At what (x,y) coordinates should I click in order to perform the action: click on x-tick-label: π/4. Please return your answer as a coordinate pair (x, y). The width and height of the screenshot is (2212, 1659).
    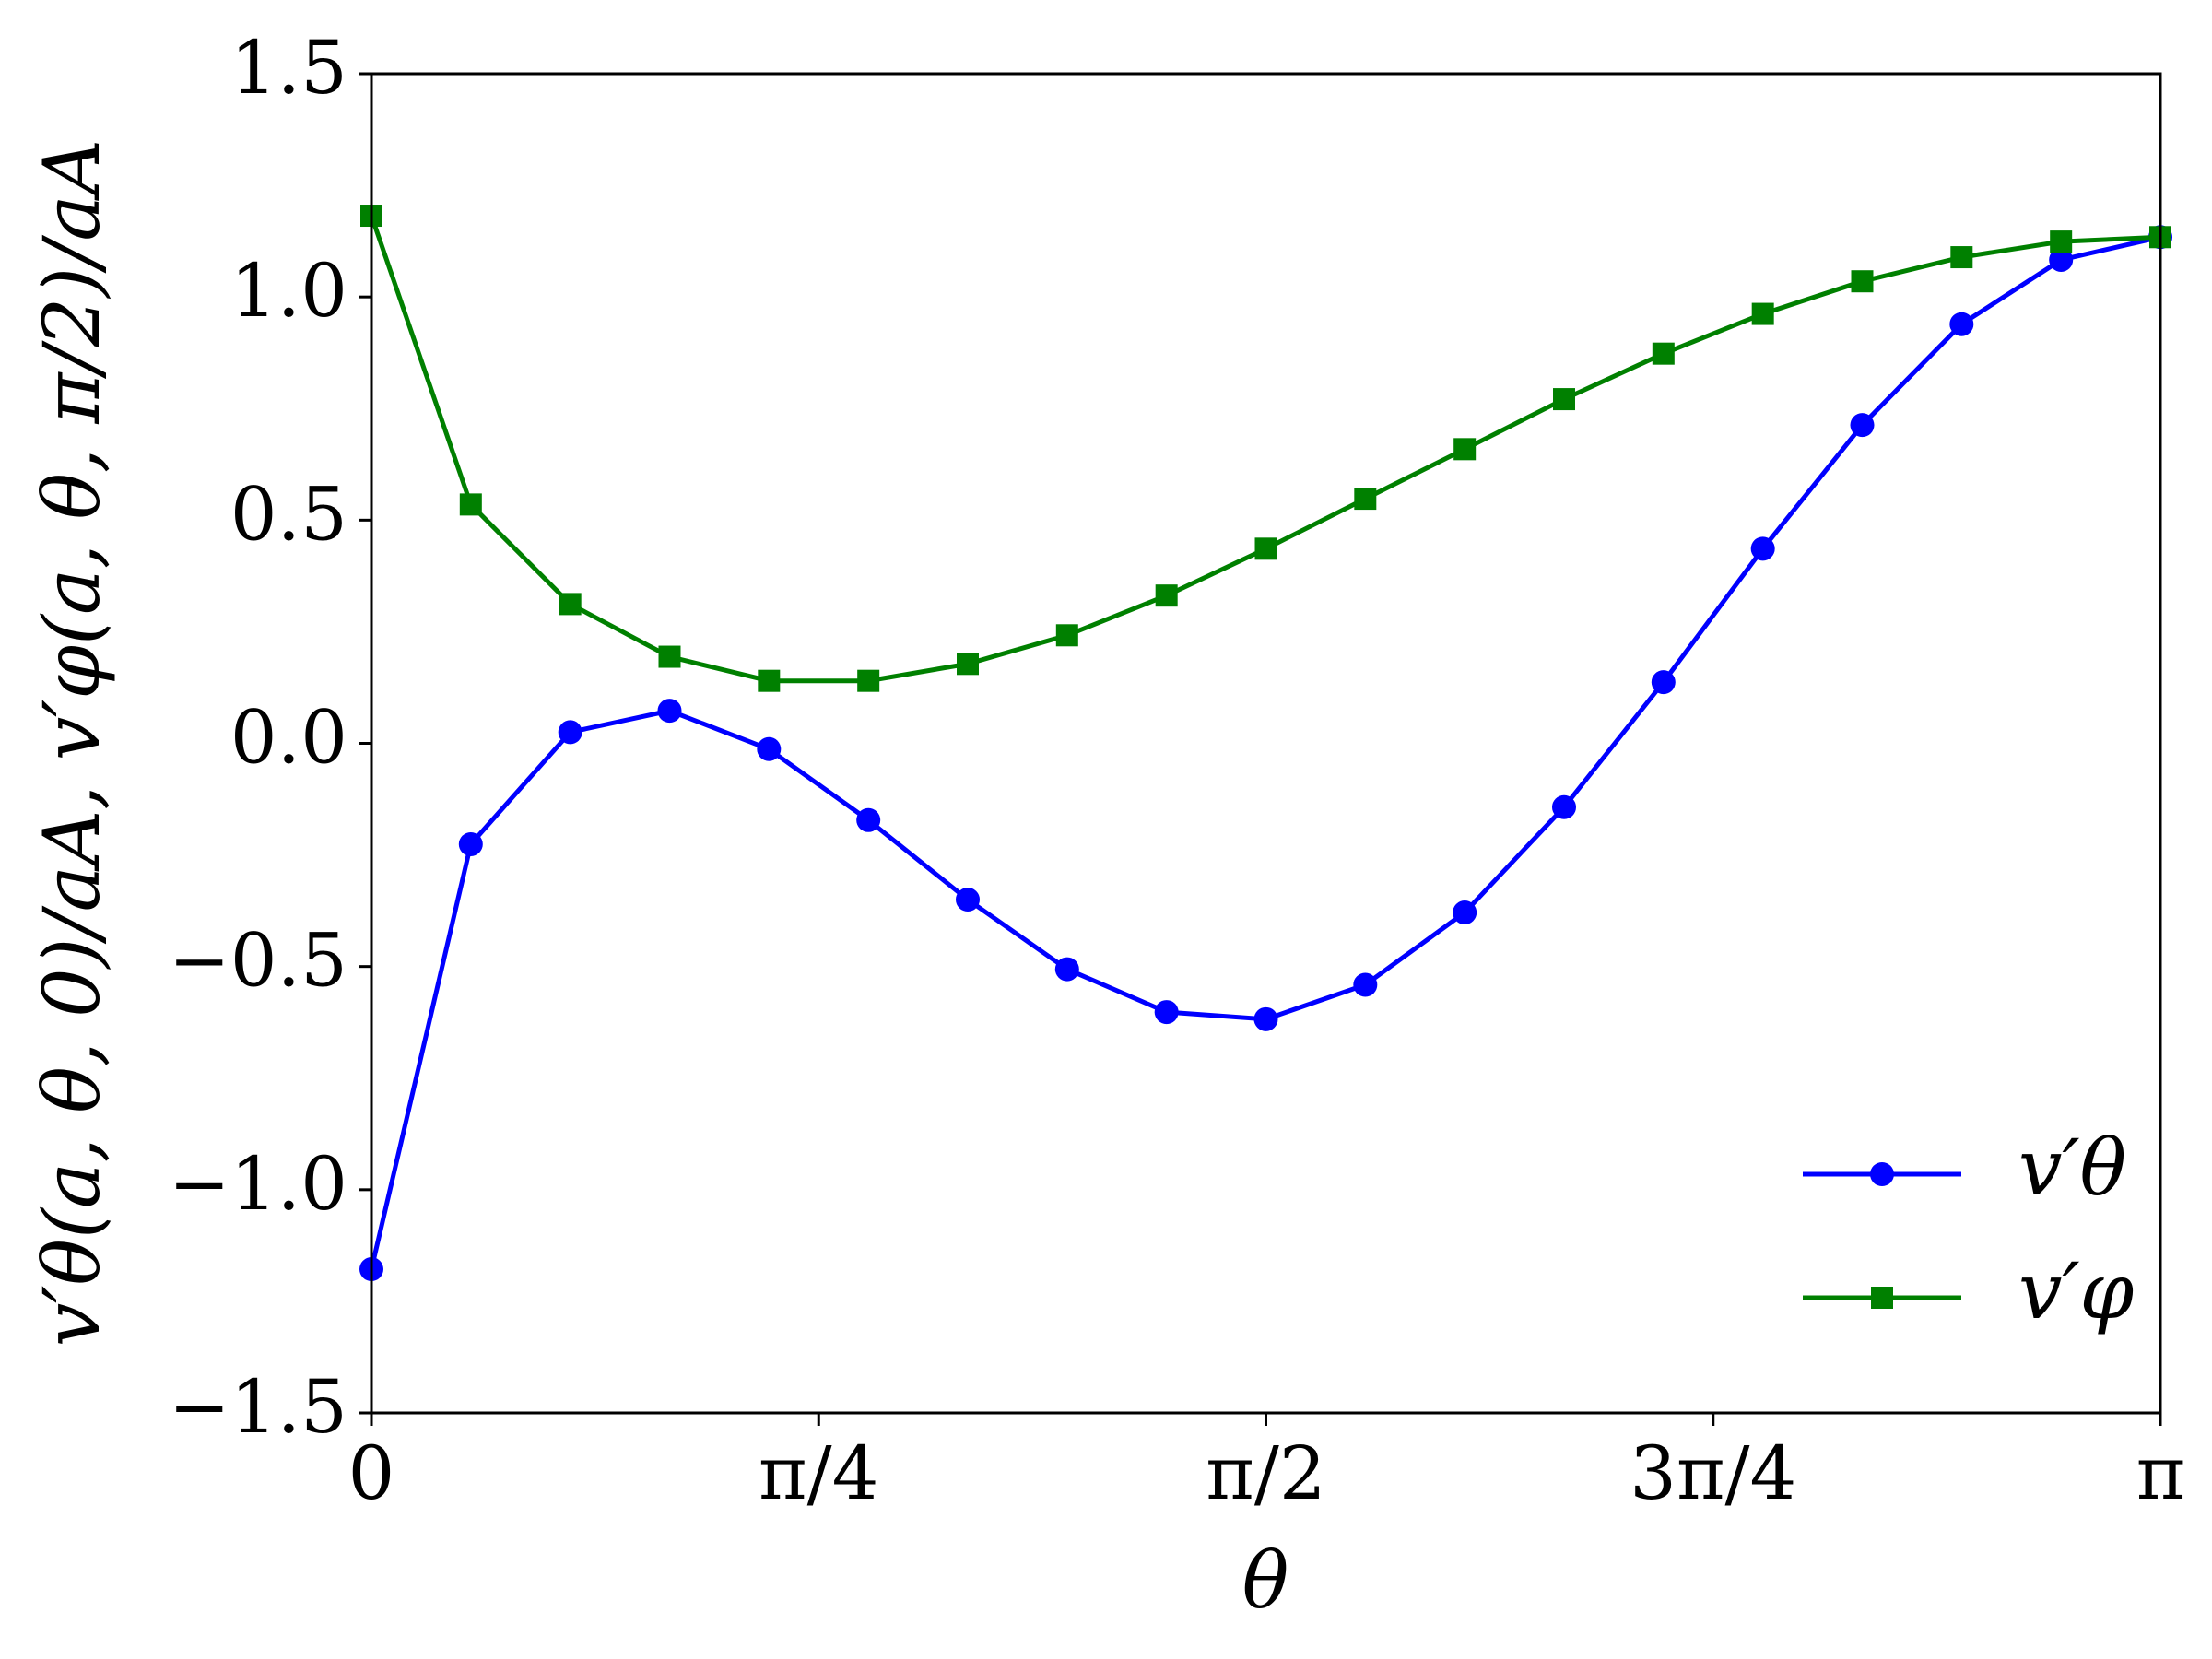
    Looking at the image, I should click on (818, 1473).